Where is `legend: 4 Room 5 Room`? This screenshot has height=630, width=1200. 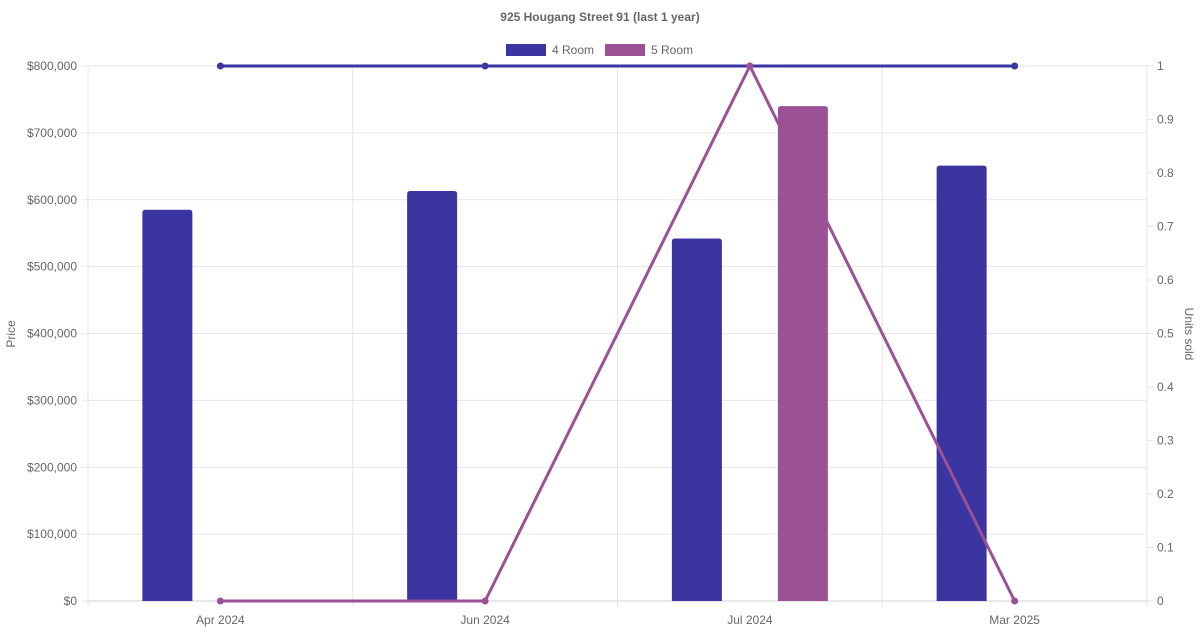 legend: 4 Room 5 Room is located at coordinates (599, 50).